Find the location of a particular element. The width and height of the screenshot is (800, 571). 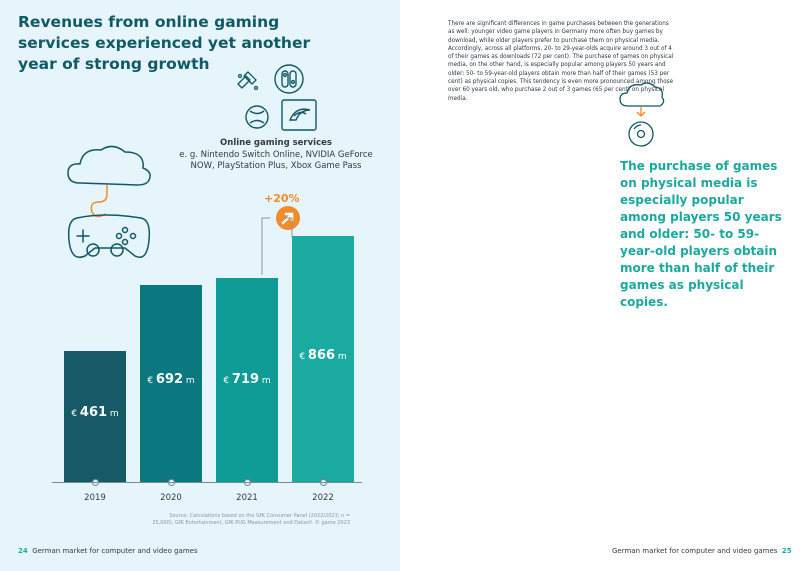

x-axis-label: 2021 is located at coordinates (247, 498).